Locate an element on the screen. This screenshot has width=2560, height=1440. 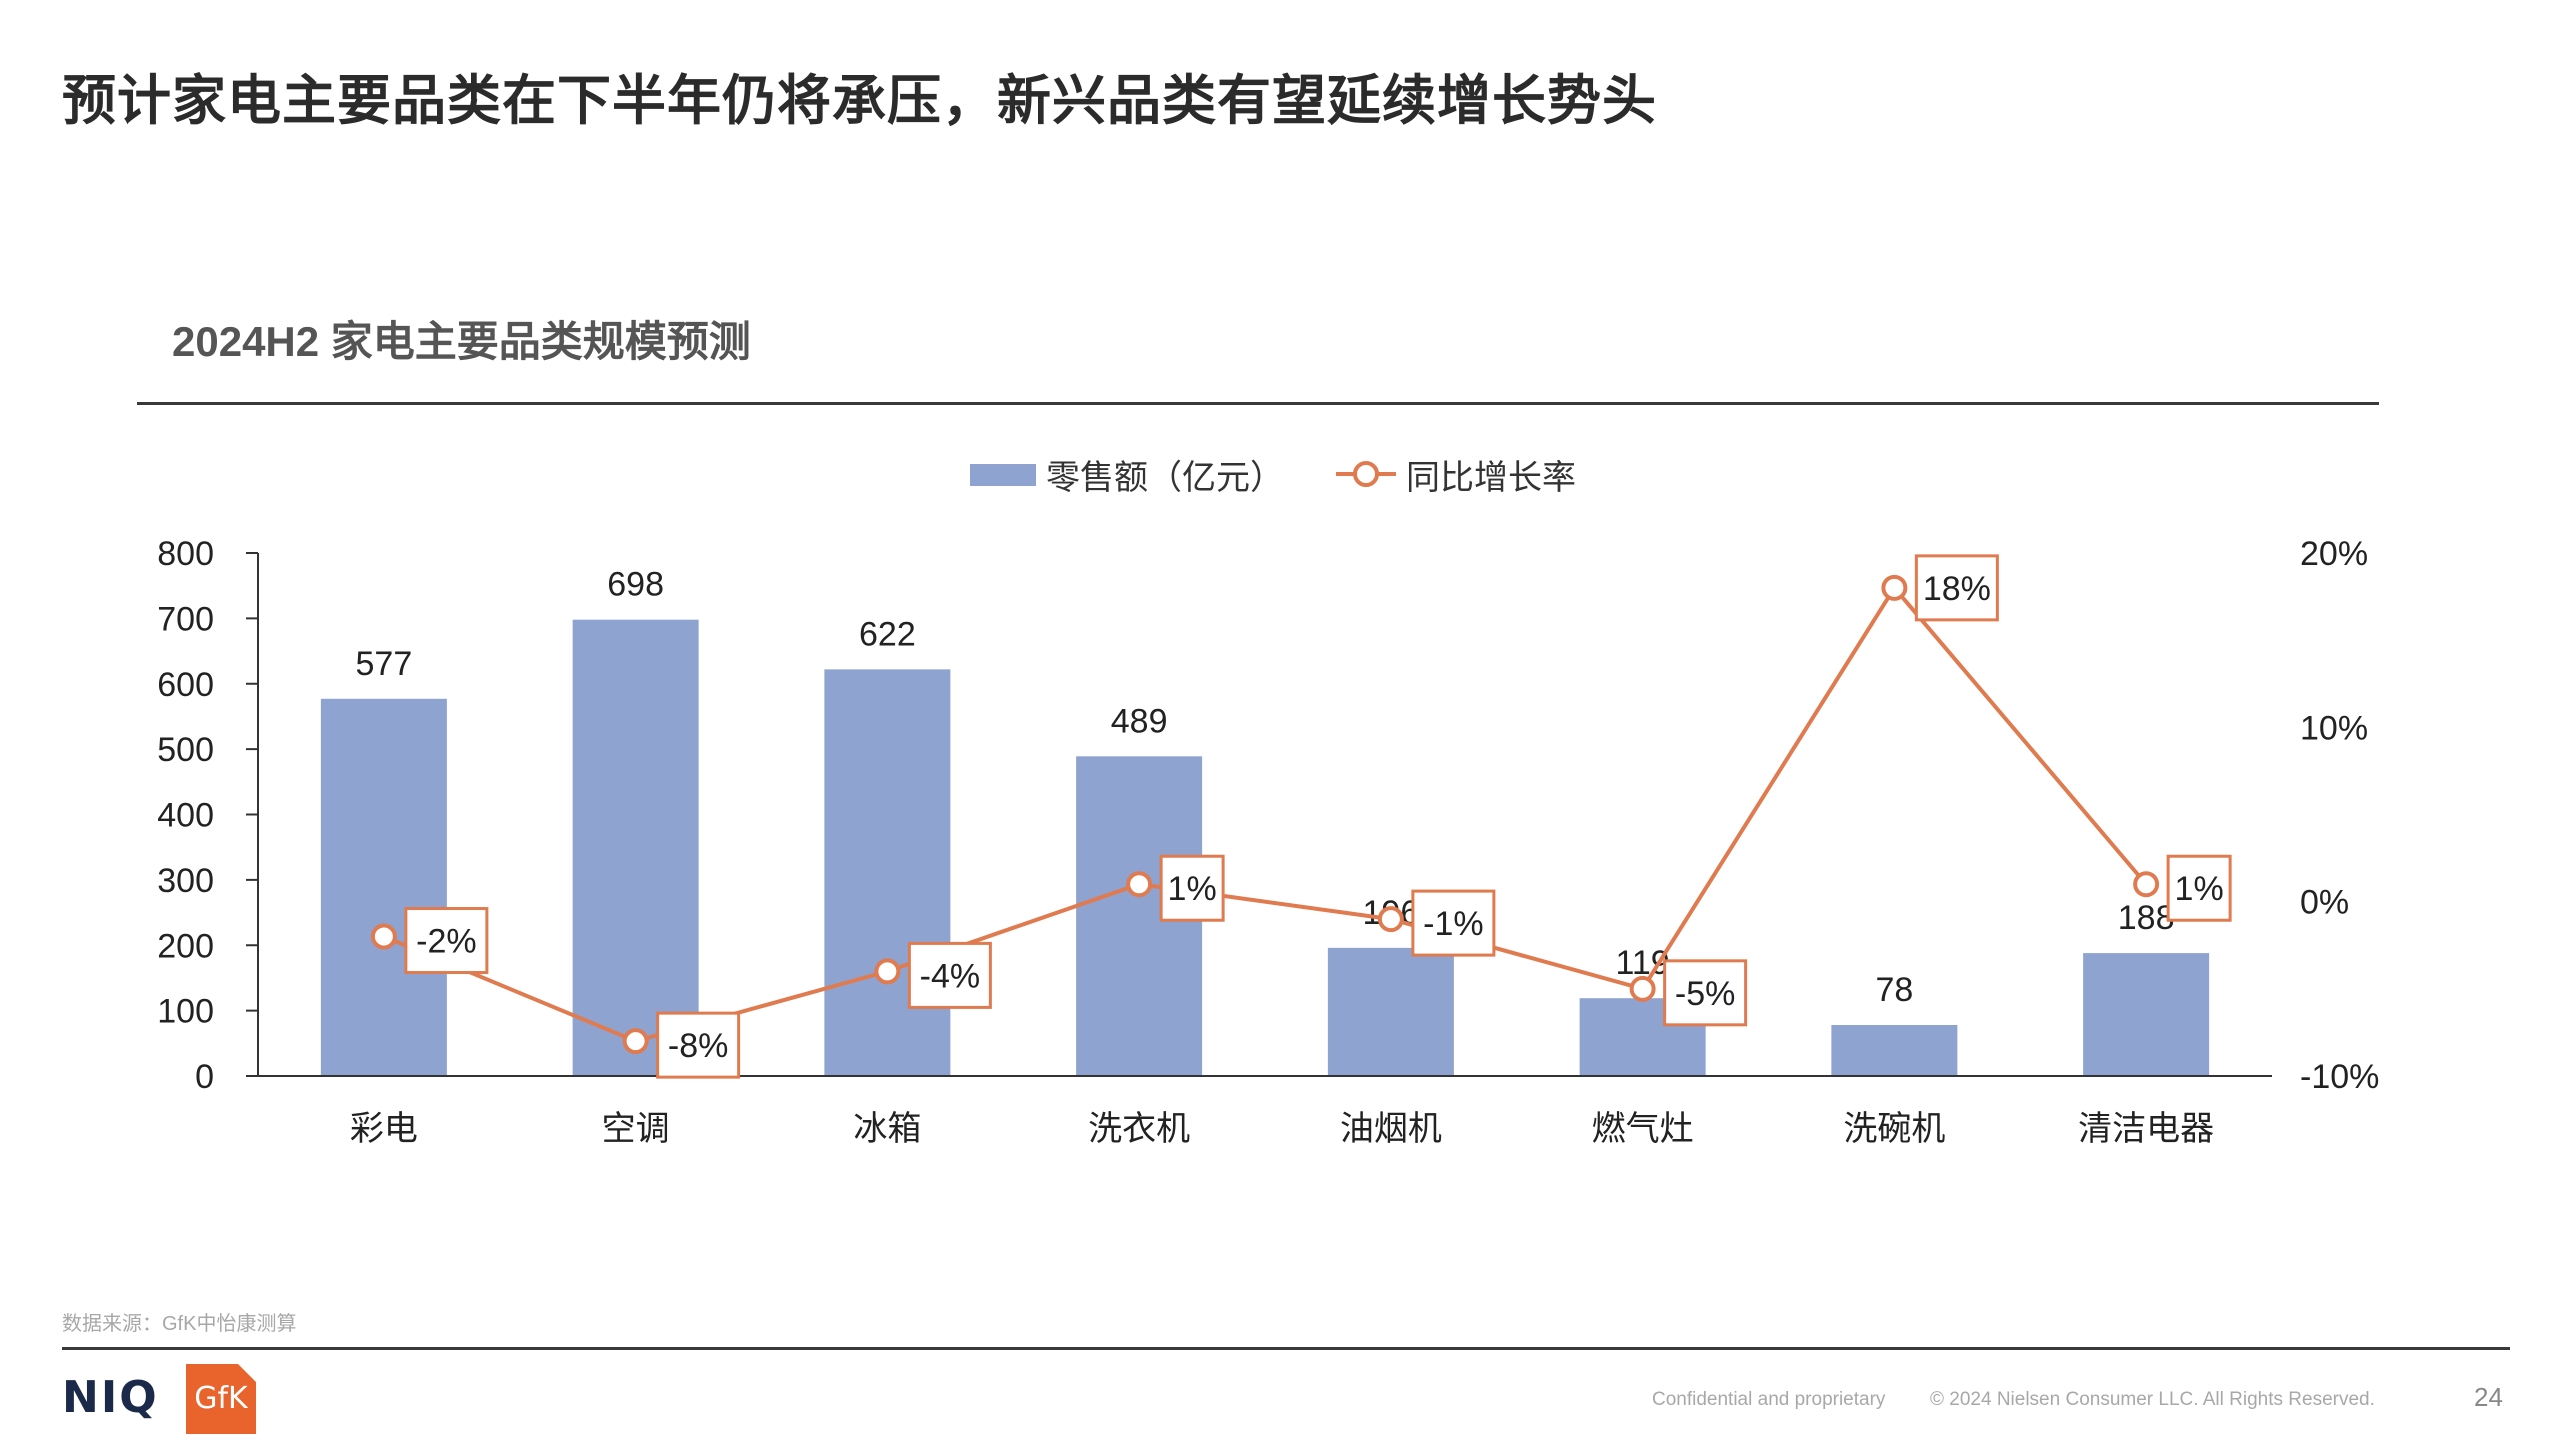
legend-bar-swatch is located at coordinates (1003, 475).